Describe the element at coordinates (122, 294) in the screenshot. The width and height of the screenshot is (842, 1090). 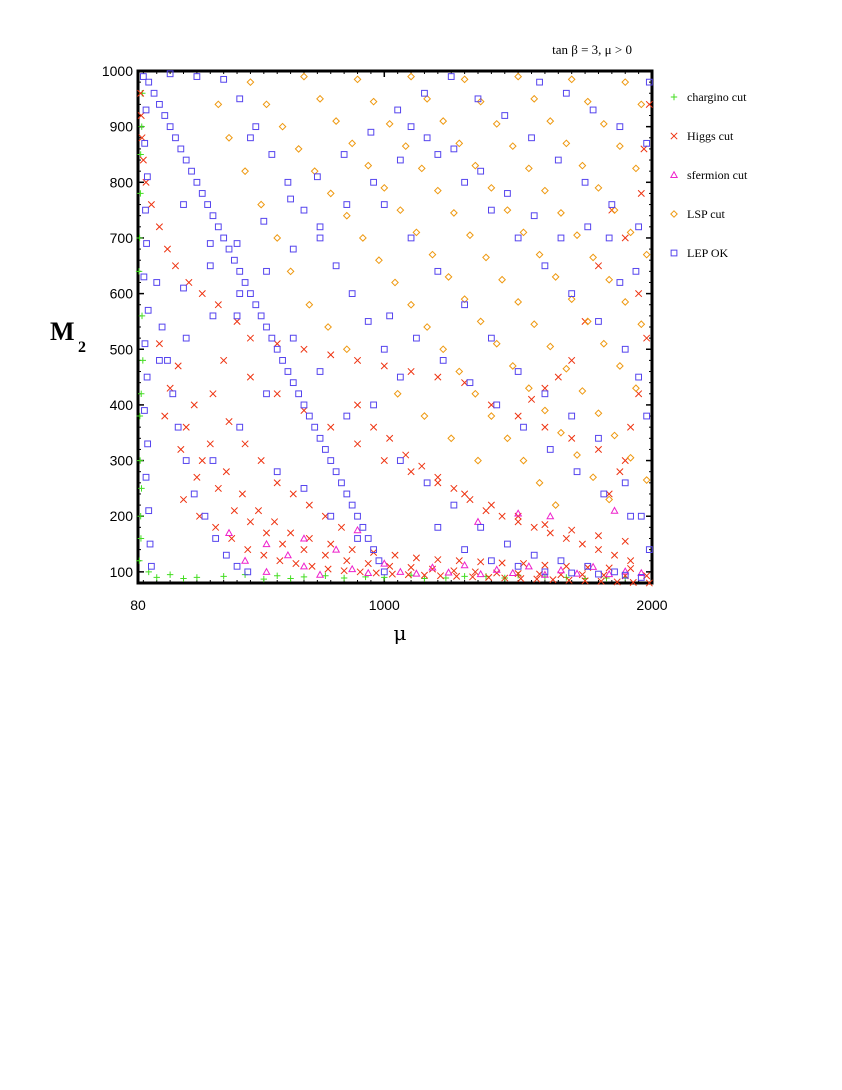
I see `y-tick-label: 600` at that location.